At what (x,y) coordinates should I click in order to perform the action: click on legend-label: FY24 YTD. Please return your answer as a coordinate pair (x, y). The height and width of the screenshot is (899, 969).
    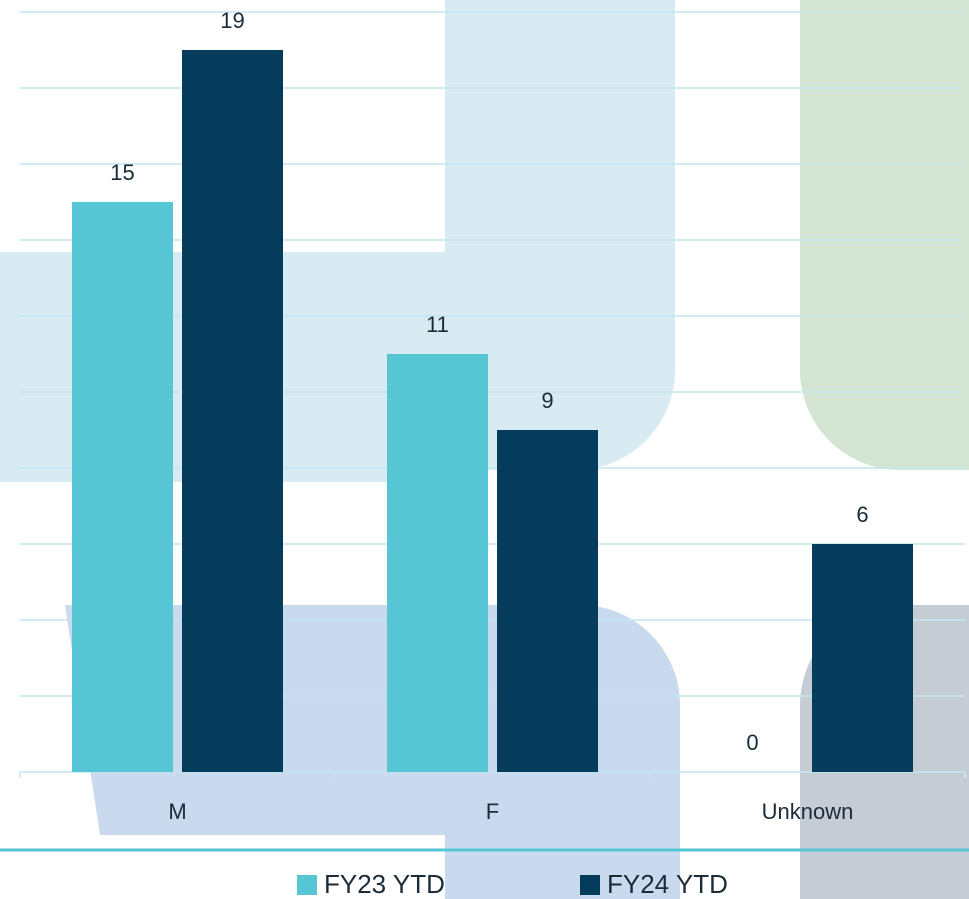
    Looking at the image, I should click on (667, 884).